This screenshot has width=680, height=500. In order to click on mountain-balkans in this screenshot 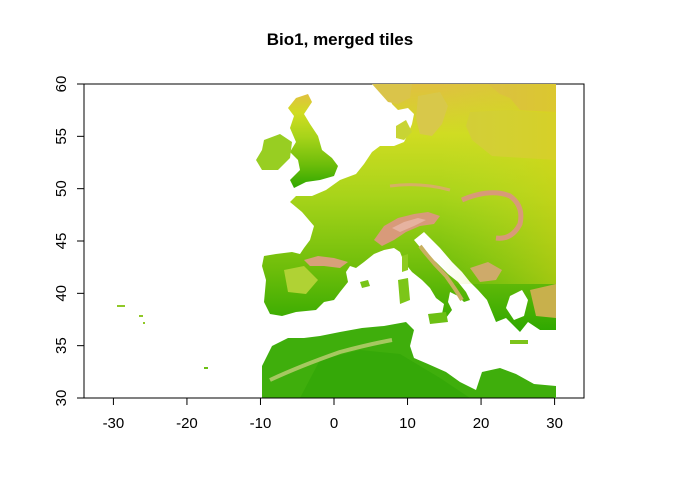, I will do `click(486, 272)`.